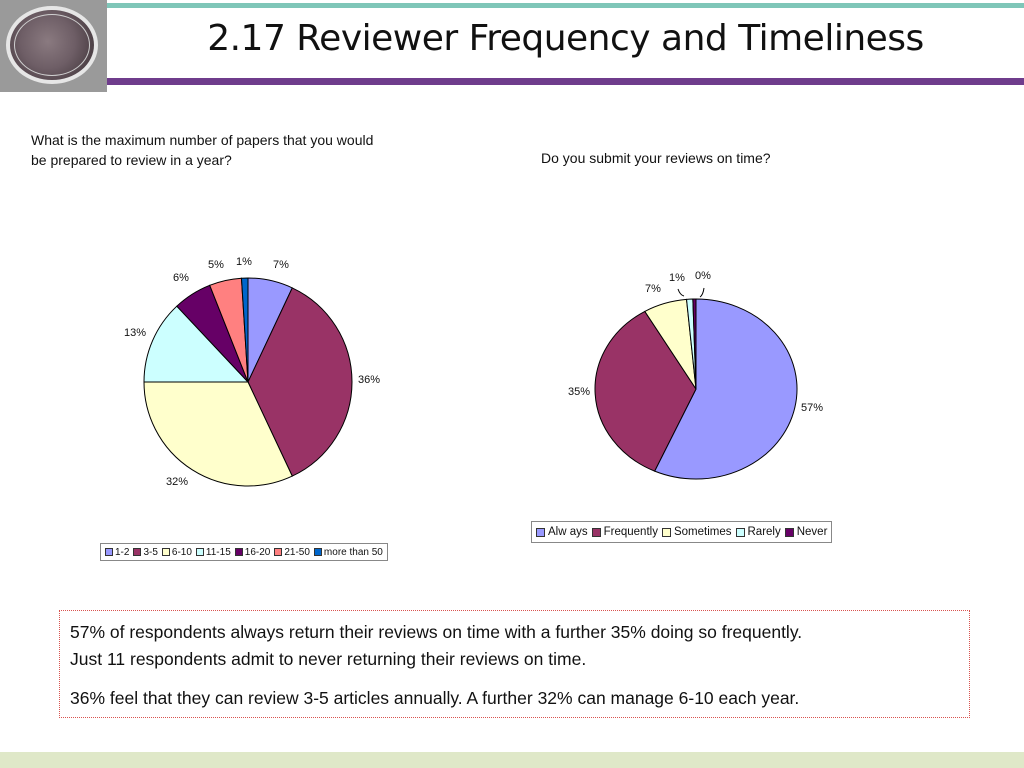 This screenshot has height=768, width=1024. I want to click on chart1-legend-item: more than 50, so click(348, 552).